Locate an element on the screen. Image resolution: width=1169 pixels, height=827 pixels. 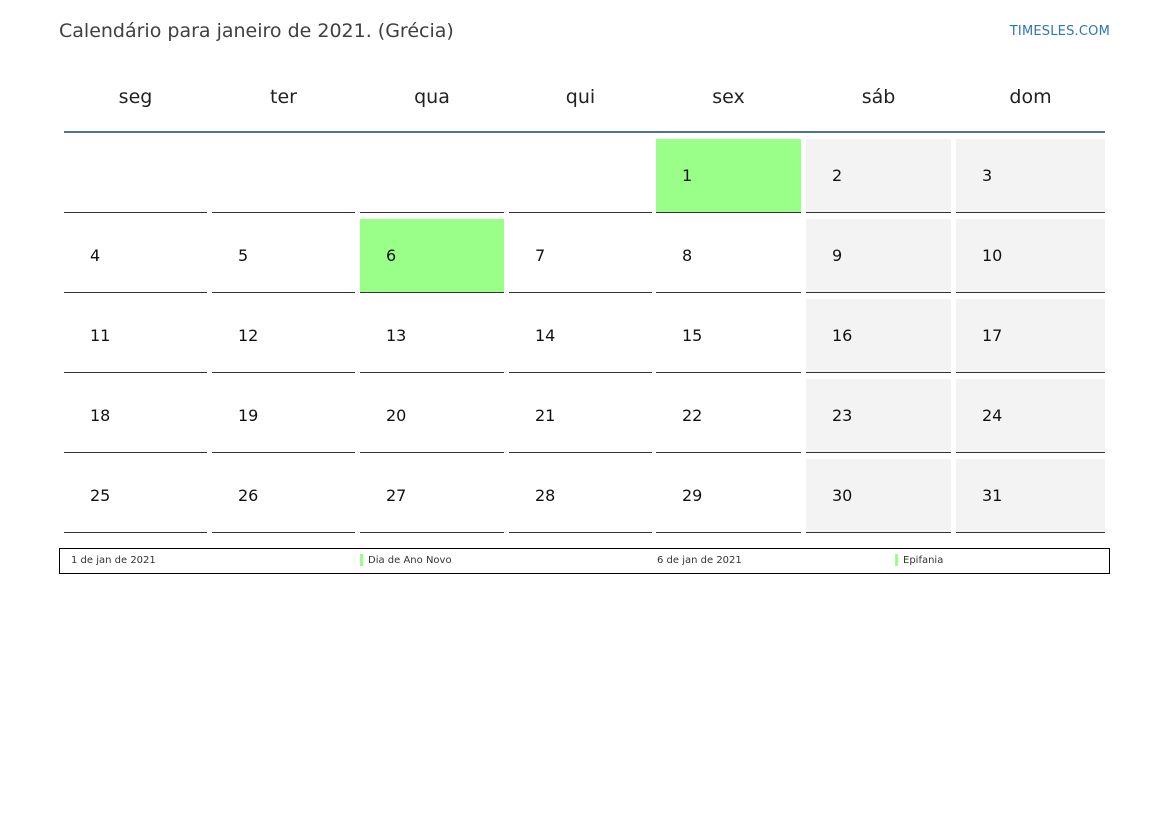
day-number: 14 is located at coordinates (545, 335).